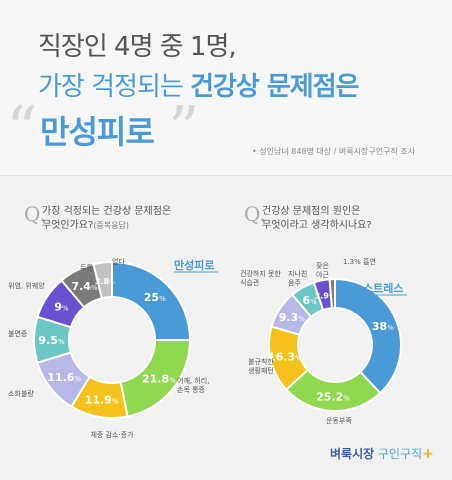  Describe the element at coordinates (159, 378) in the screenshot. I see `slice-value-label: 21.8%` at that location.